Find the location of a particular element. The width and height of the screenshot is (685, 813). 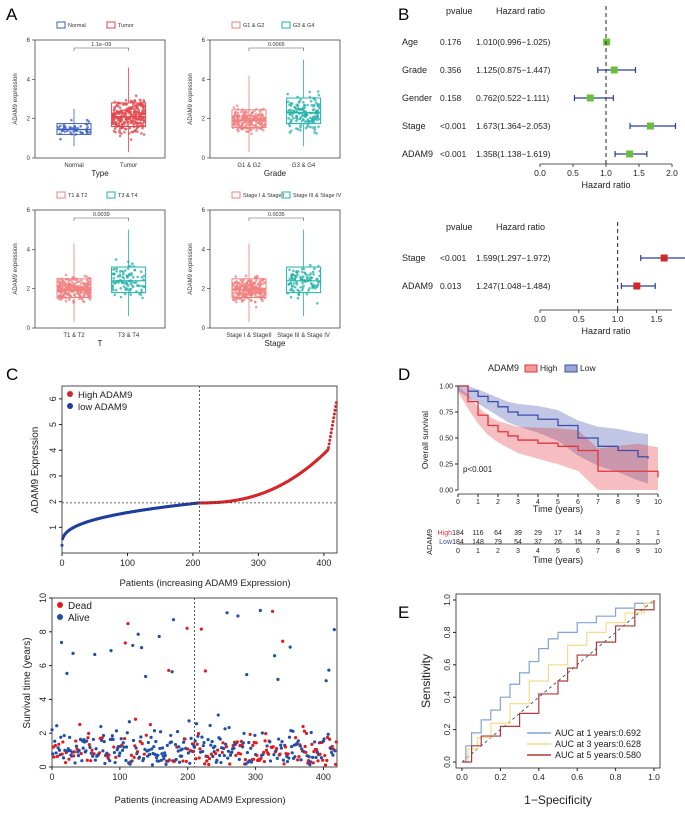

legend-label: Stage I & StageII is located at coordinates (264, 196).